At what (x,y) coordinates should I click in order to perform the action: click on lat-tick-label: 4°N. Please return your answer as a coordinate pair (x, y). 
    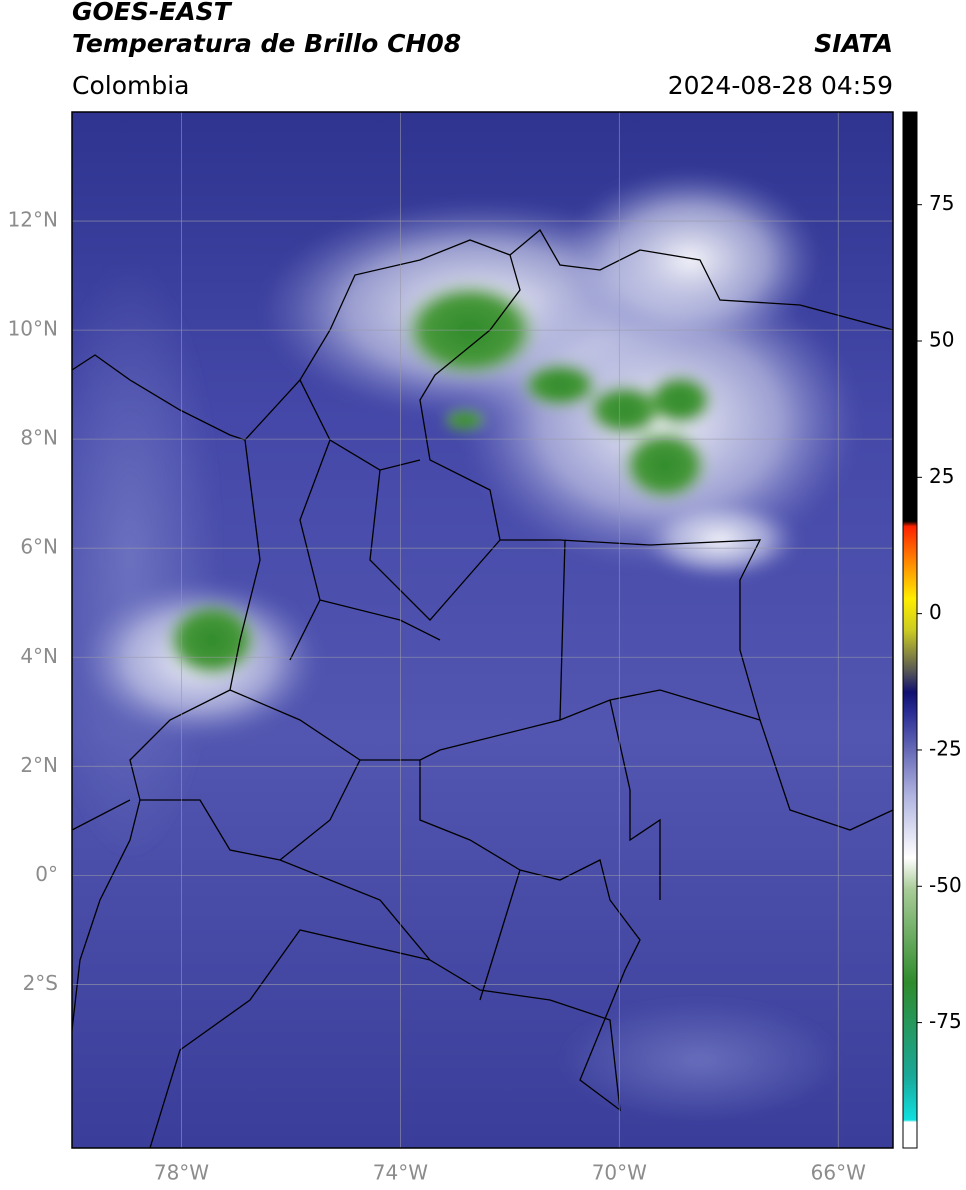
    Looking at the image, I should click on (39, 656).